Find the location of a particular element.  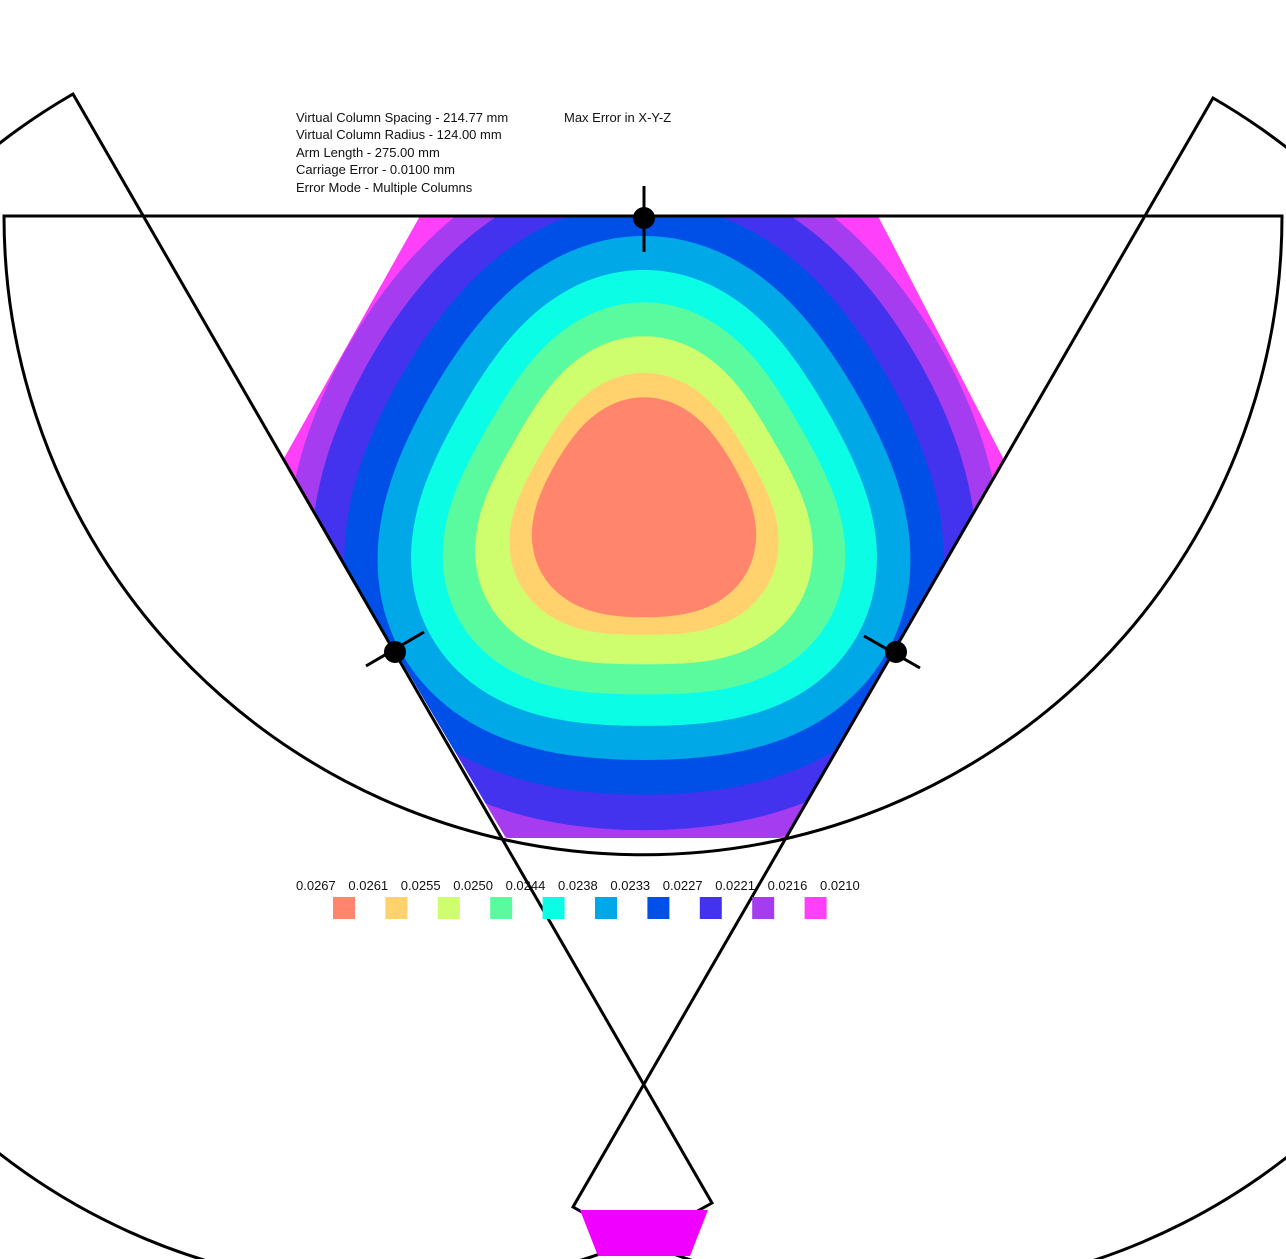

carriage-error-text: Carriage Error - 0.0100 mm is located at coordinates (375, 169).